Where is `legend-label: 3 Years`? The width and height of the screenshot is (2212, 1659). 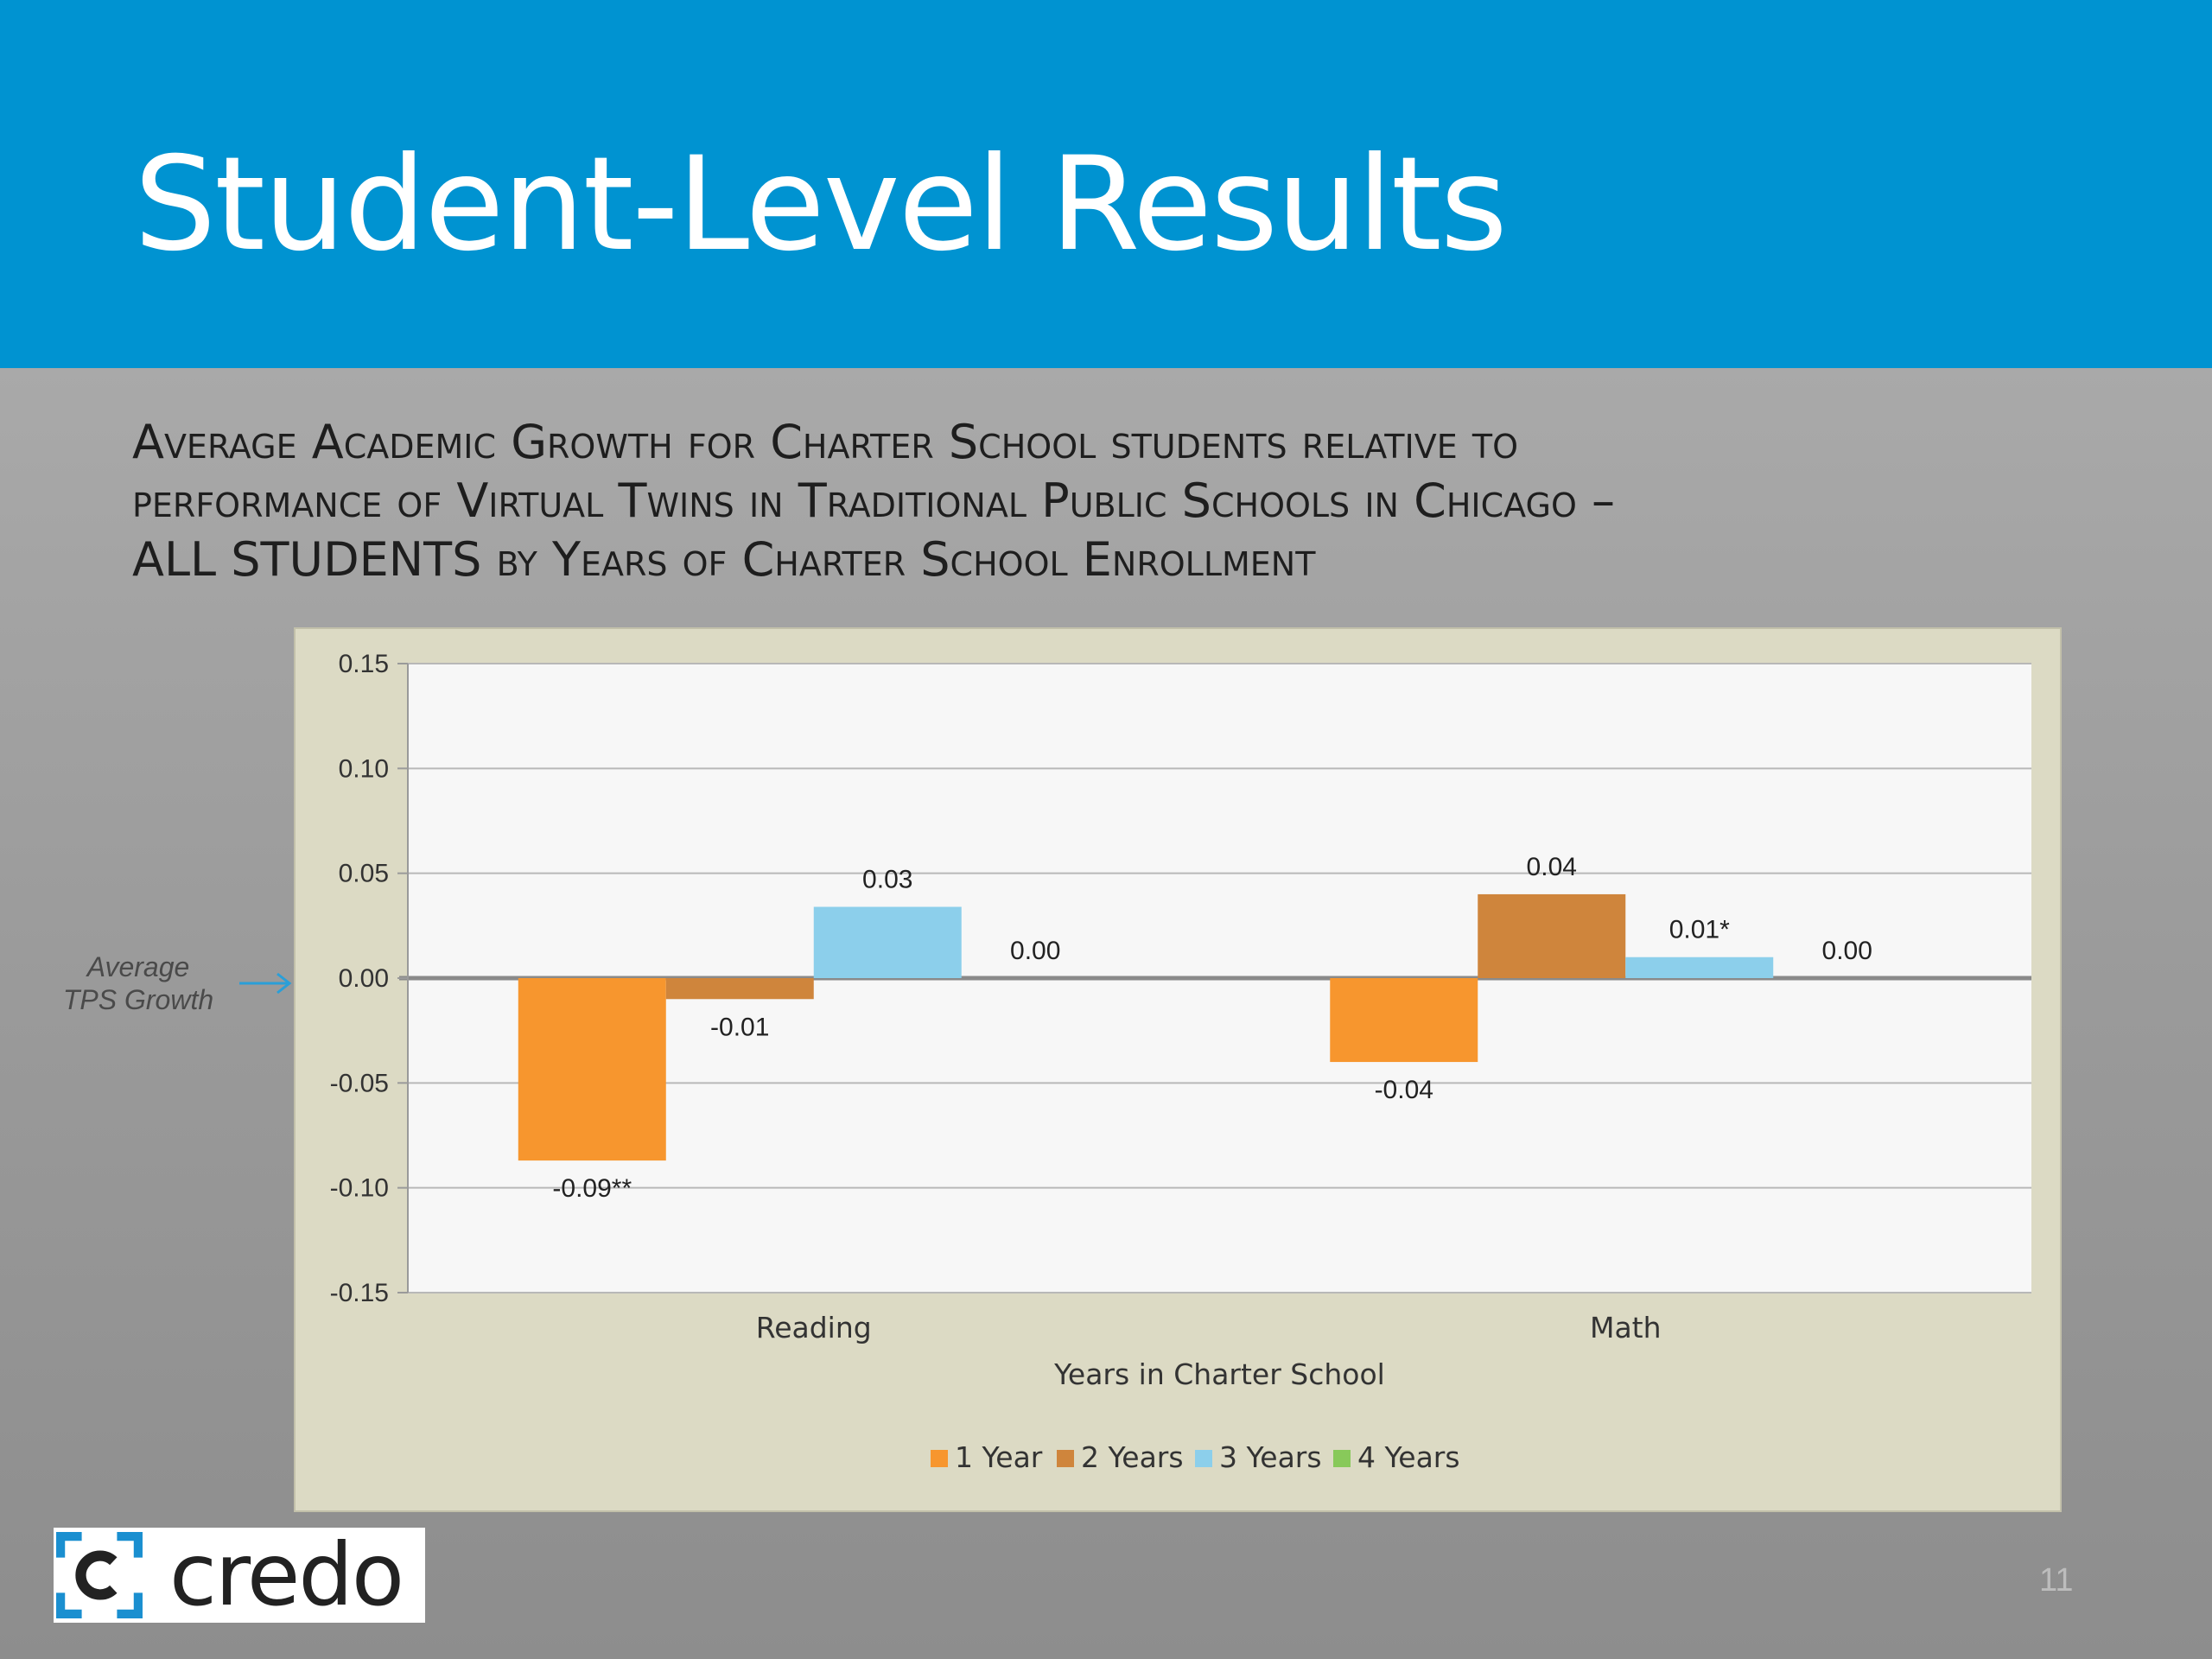 legend-label: 3 Years is located at coordinates (1270, 1457).